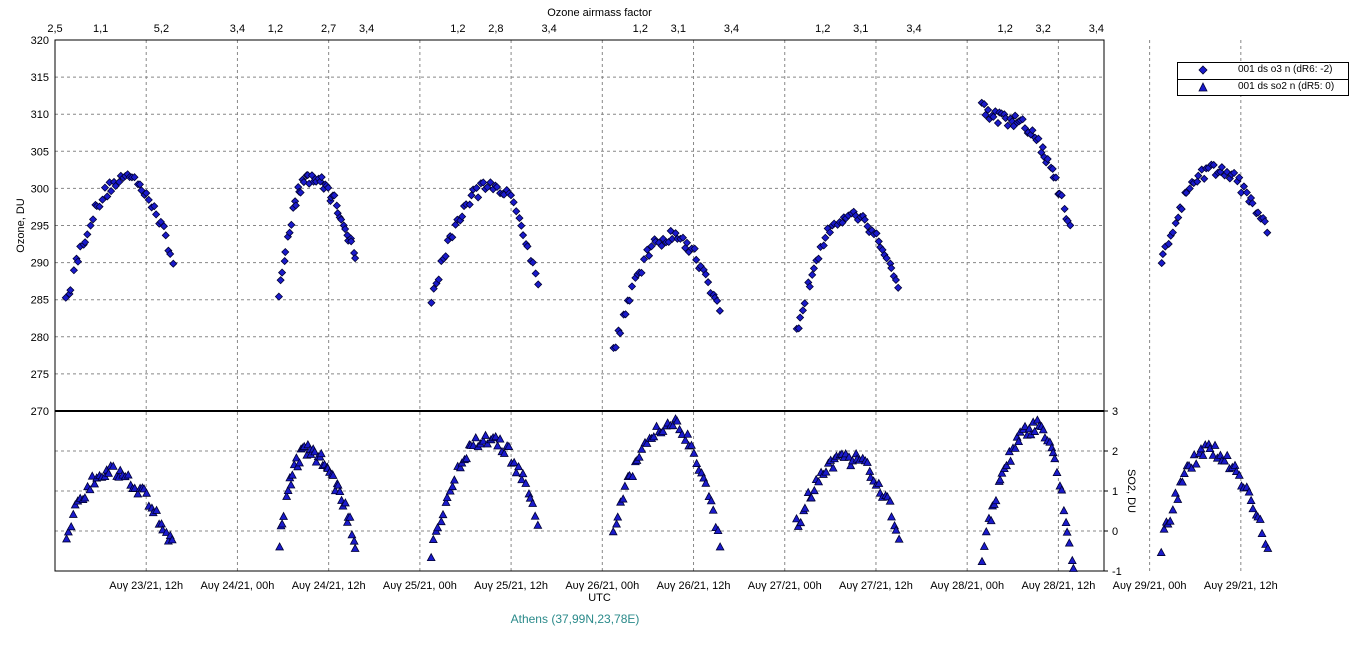 The height and width of the screenshot is (650, 1361). I want to click on x-tick-label: Aυγ 28/21, 12h, so click(1058, 586).